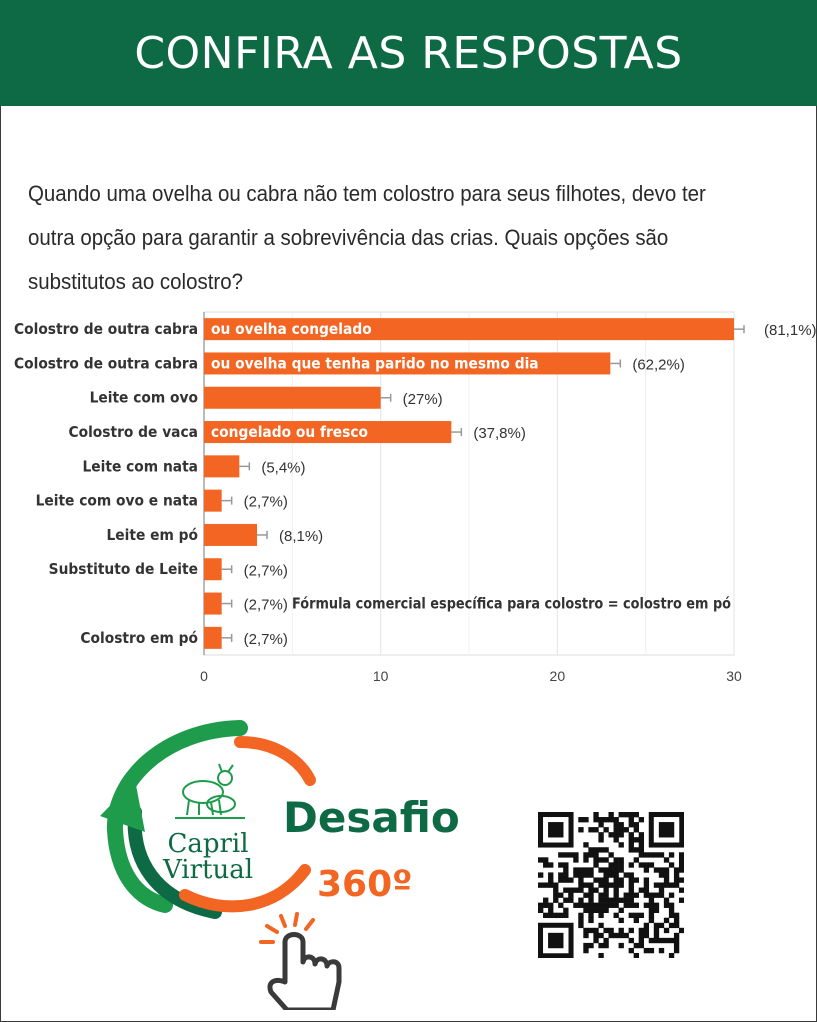  What do you see at coordinates (734, 676) in the screenshot?
I see `x-tick-label: 30` at bounding box center [734, 676].